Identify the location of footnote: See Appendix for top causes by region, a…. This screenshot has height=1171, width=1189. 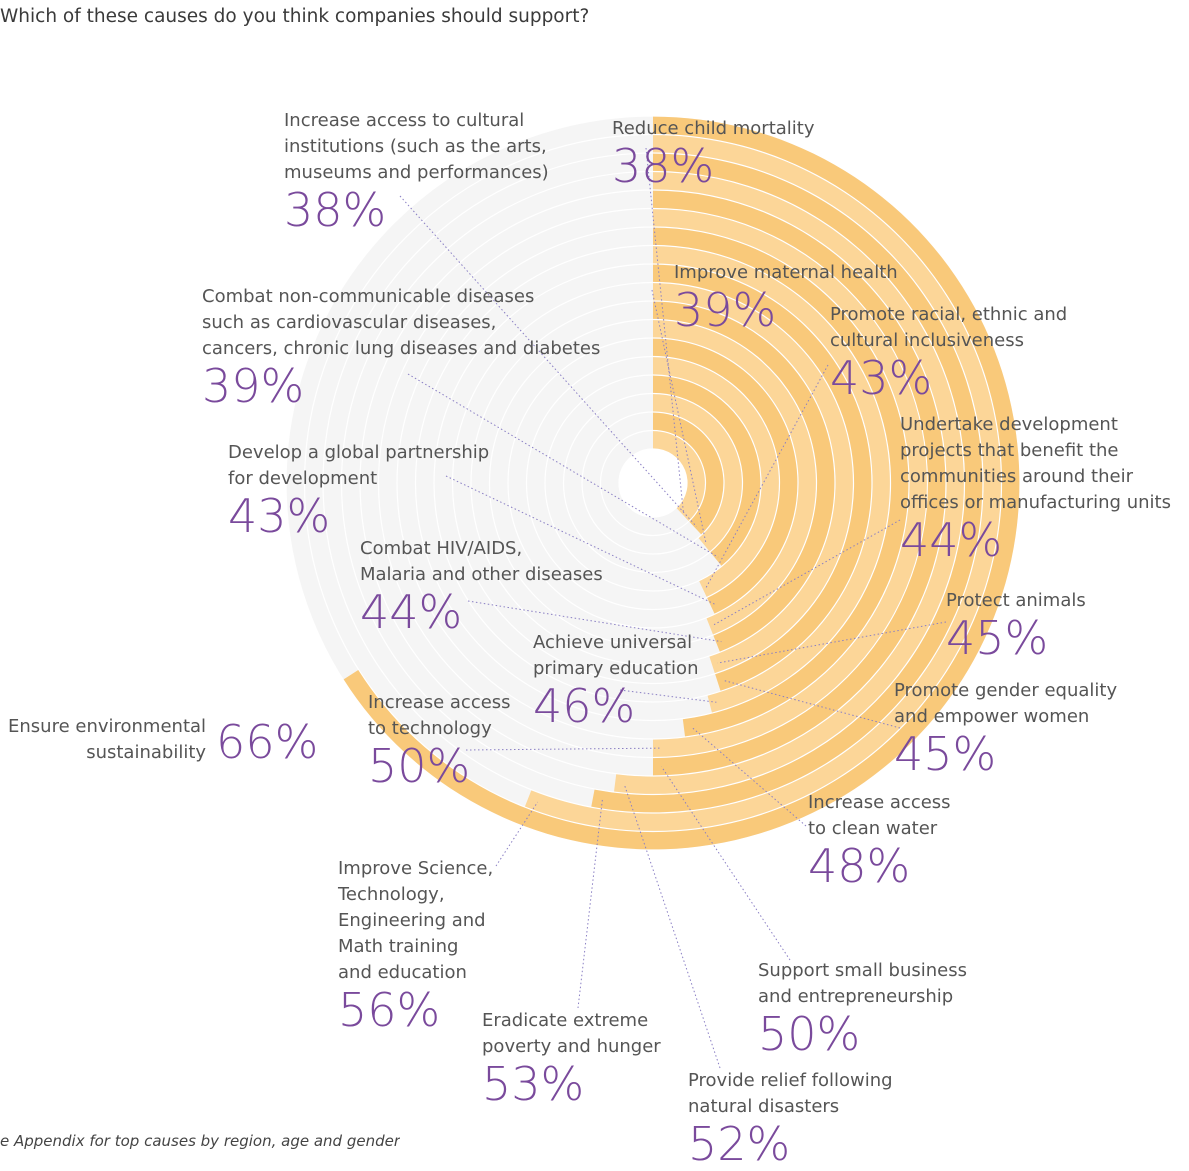
(200, 1141).